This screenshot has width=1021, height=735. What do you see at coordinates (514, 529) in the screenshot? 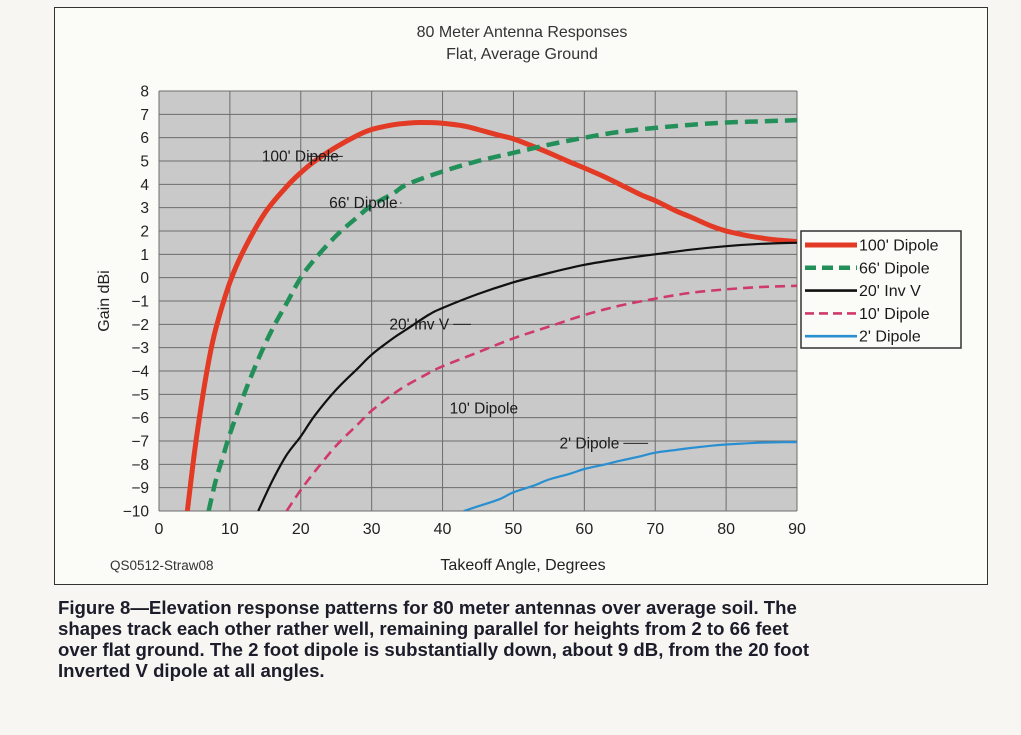
I see `x-tick-label: 50` at bounding box center [514, 529].